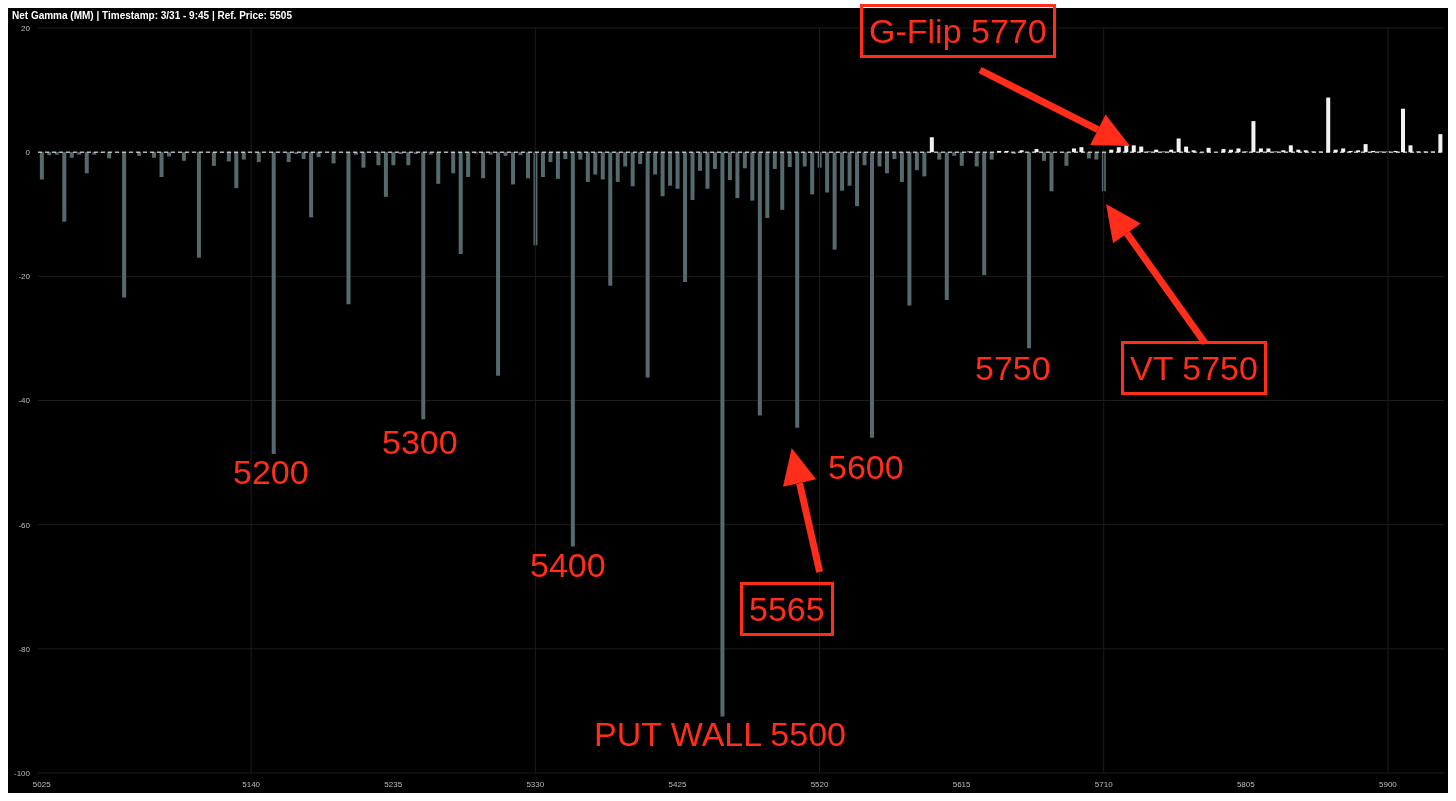 The height and width of the screenshot is (801, 1456). Describe the element at coordinates (22, 773) in the screenshot. I see `y-tick-label: -100` at that location.